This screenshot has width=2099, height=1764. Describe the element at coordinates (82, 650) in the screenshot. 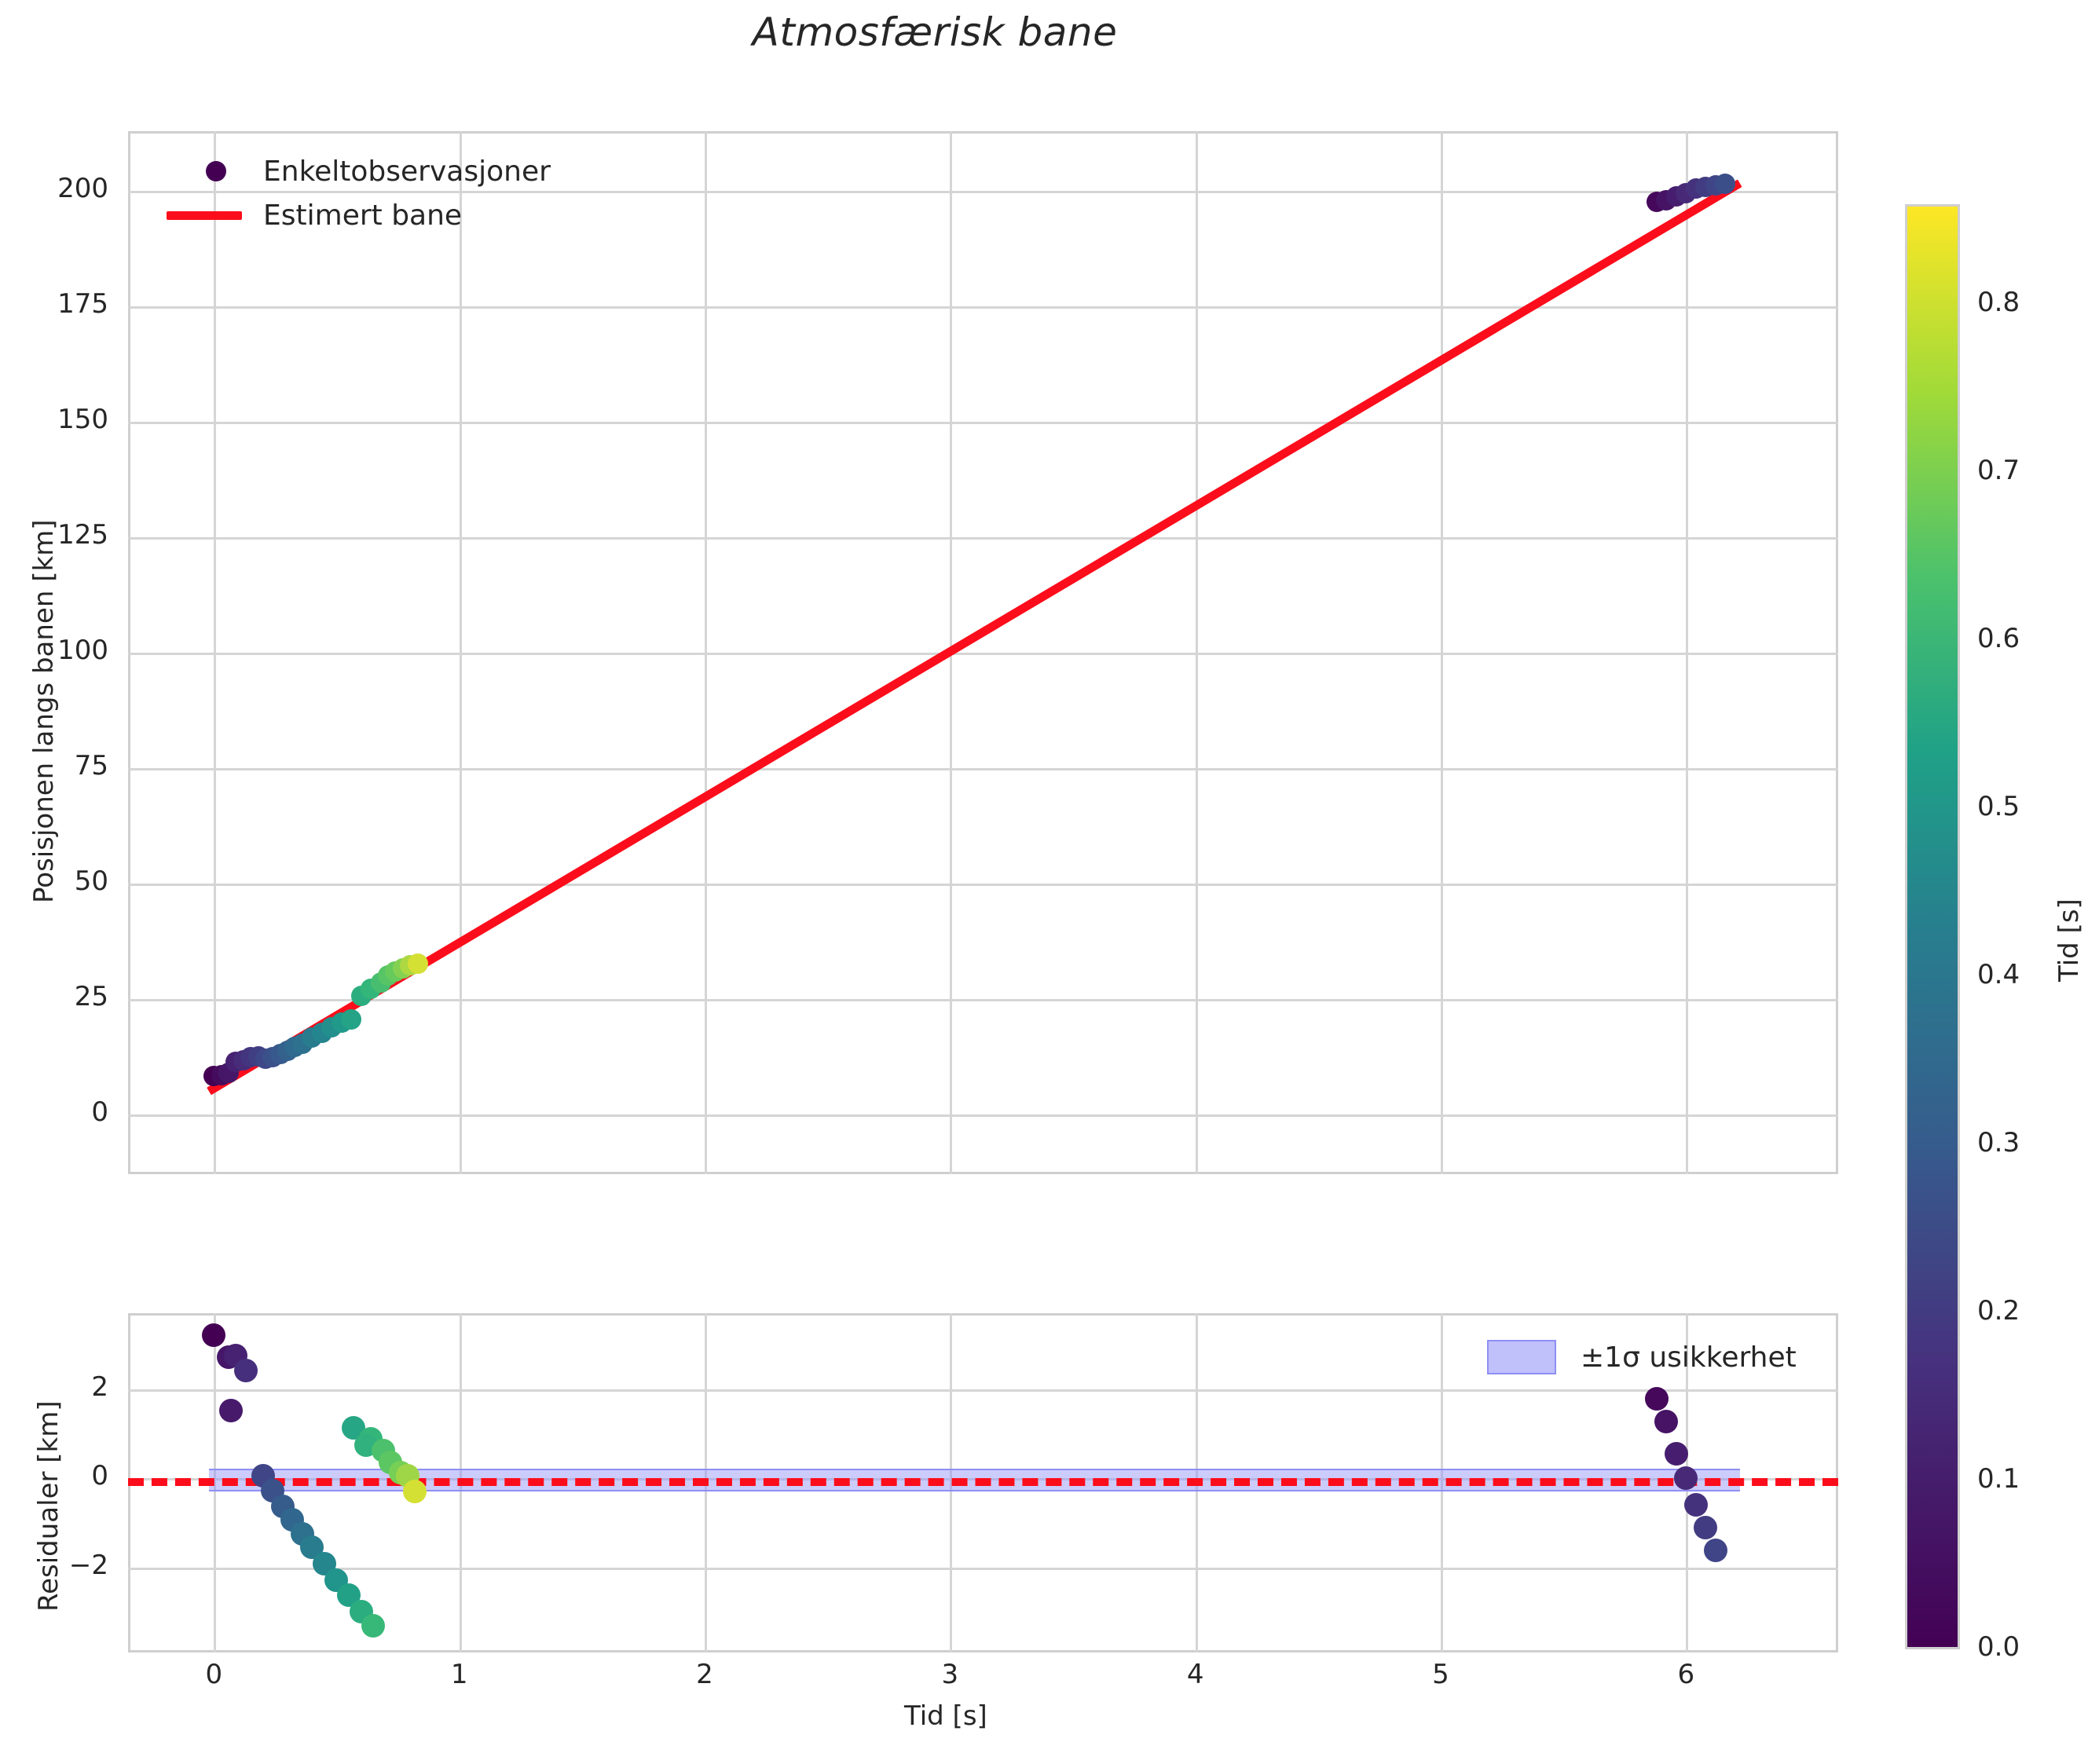

I see `trajectory-y-tick: 100` at that location.